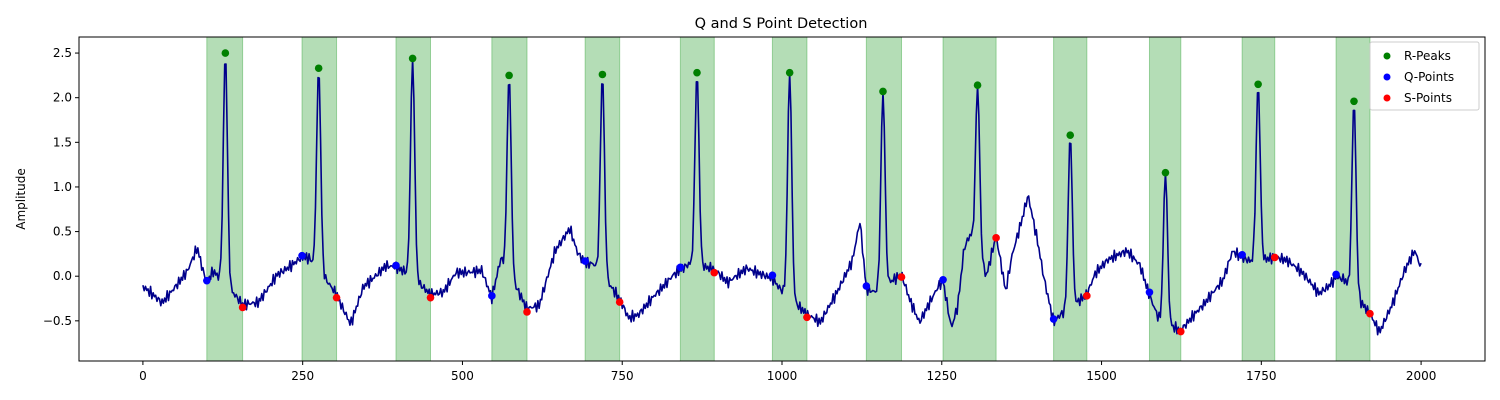 This screenshot has height=400, width=1500. I want to click on y-tick-label: 0.5, so click(62, 232).